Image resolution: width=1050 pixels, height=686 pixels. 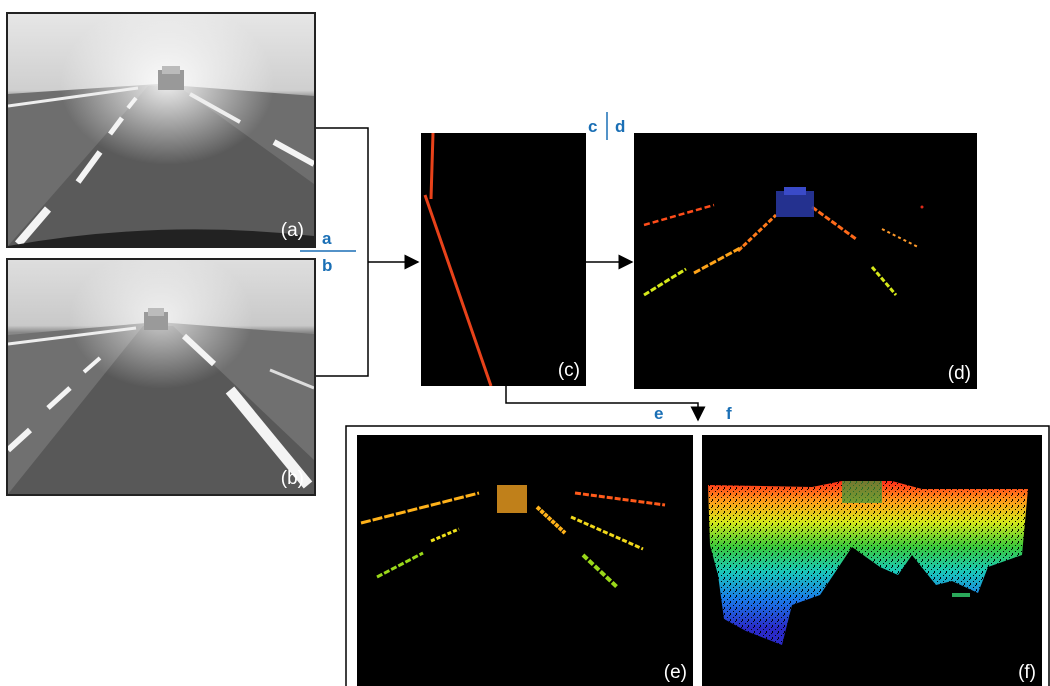 I want to click on panel-label-e: (e), so click(x=675, y=672).